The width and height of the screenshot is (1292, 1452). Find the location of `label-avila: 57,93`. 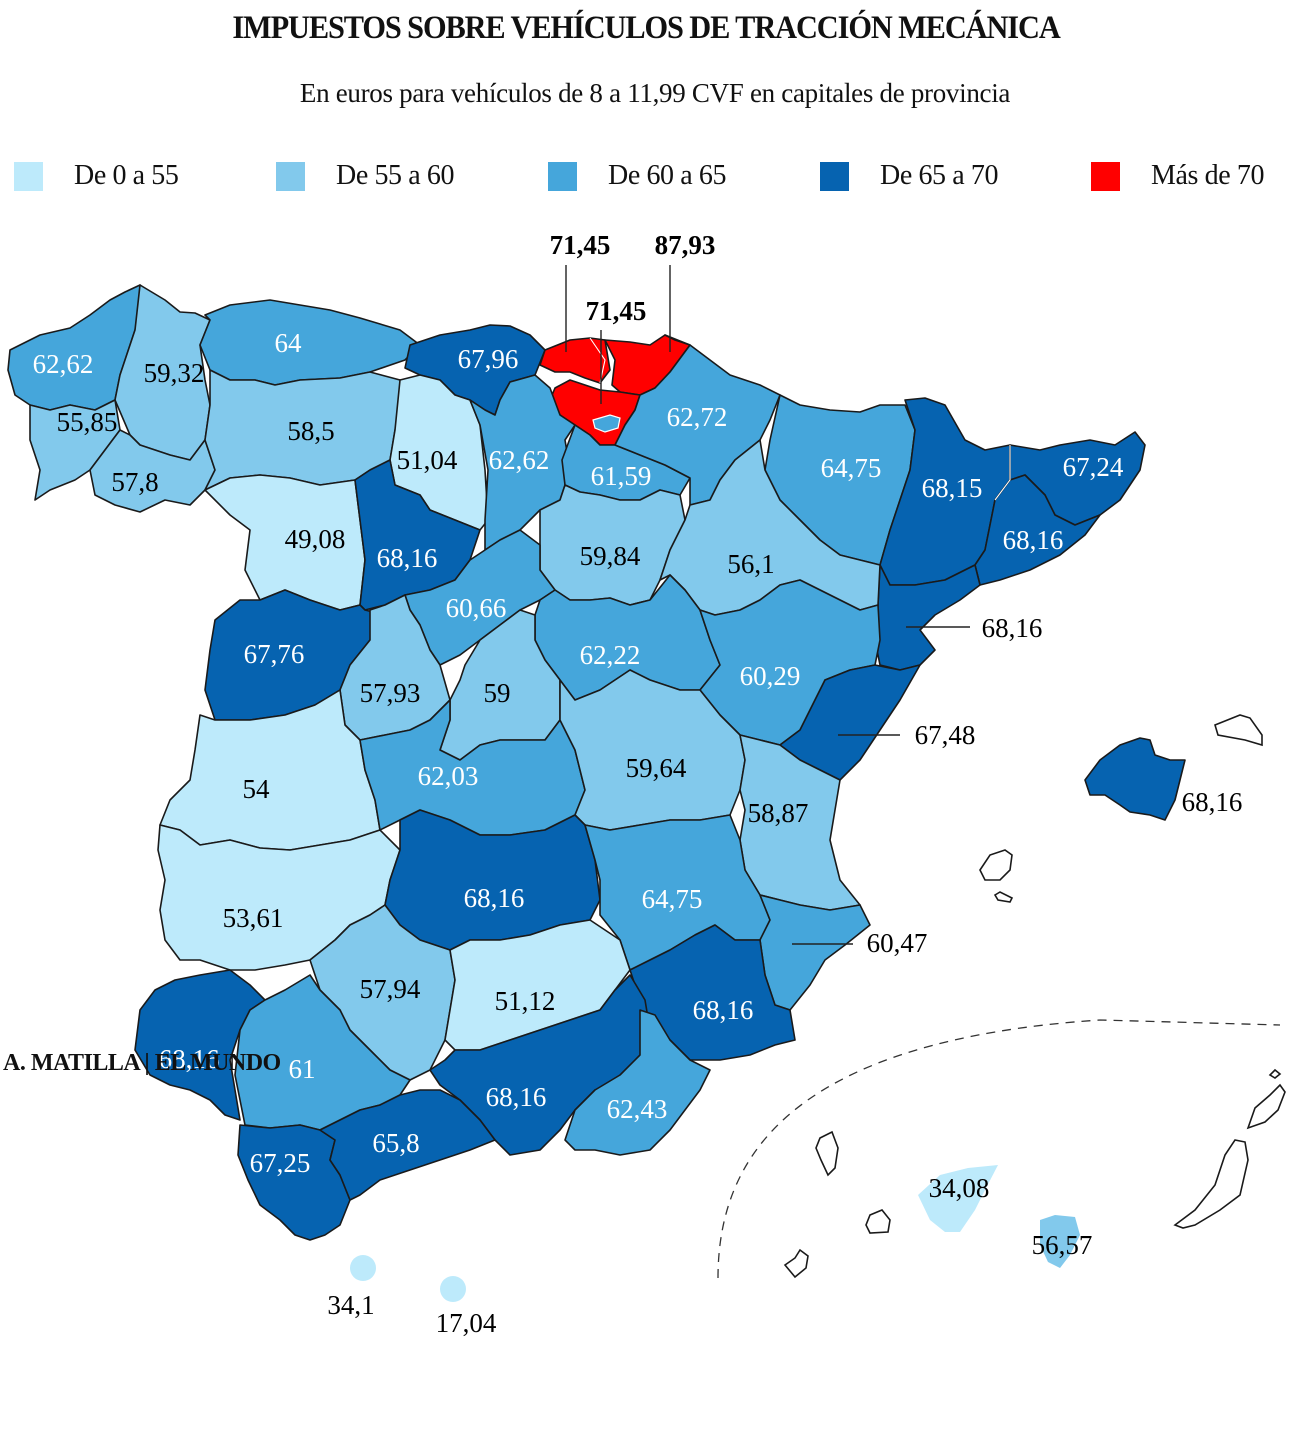

label-avila: 57,93 is located at coordinates (390, 693).